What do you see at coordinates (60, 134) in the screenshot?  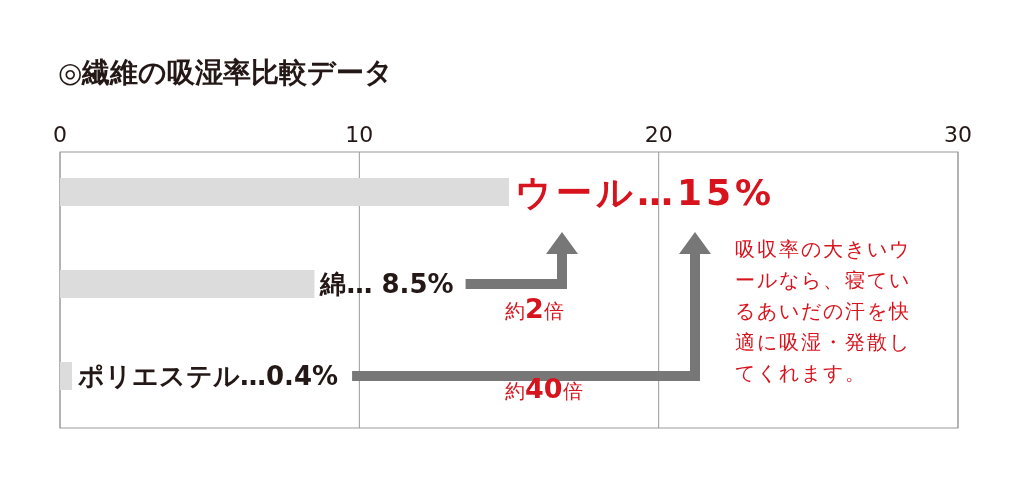 I see `x-tick-label: 0` at bounding box center [60, 134].